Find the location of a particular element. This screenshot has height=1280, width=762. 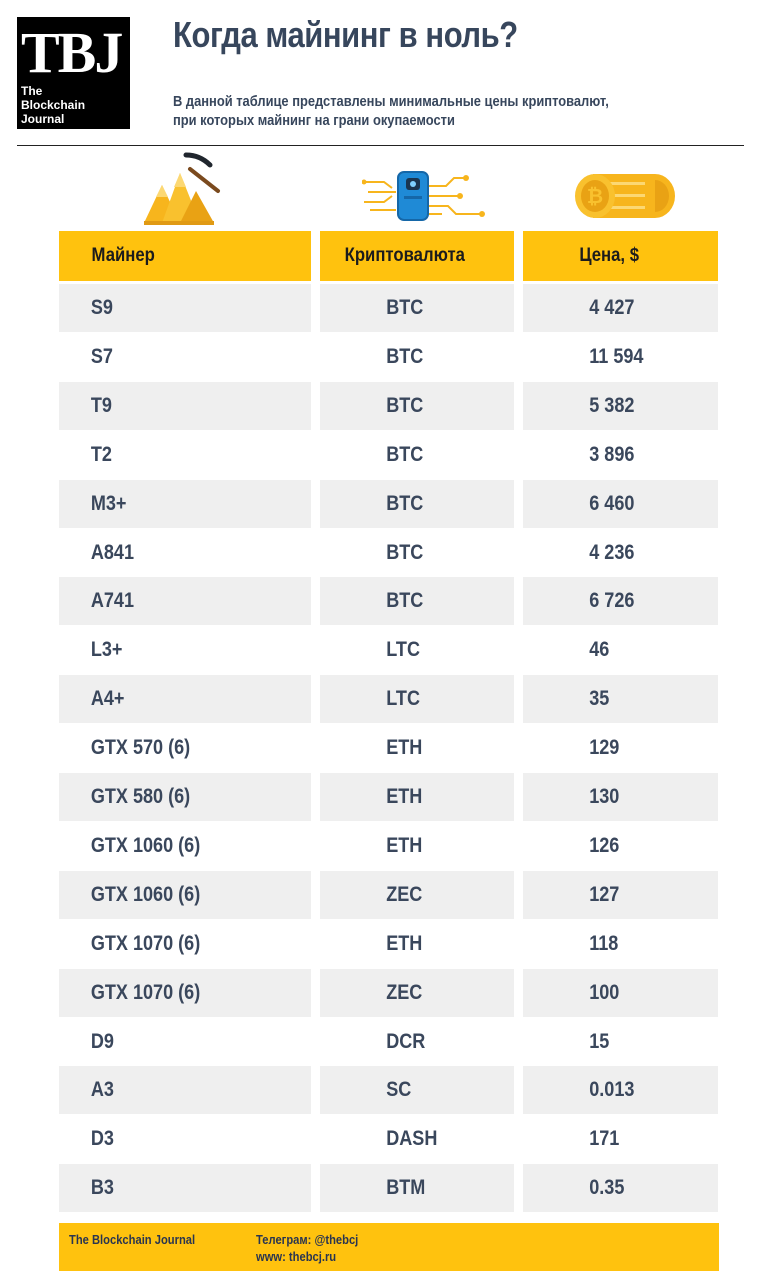

cell-miner: A741 is located at coordinates (185, 601).